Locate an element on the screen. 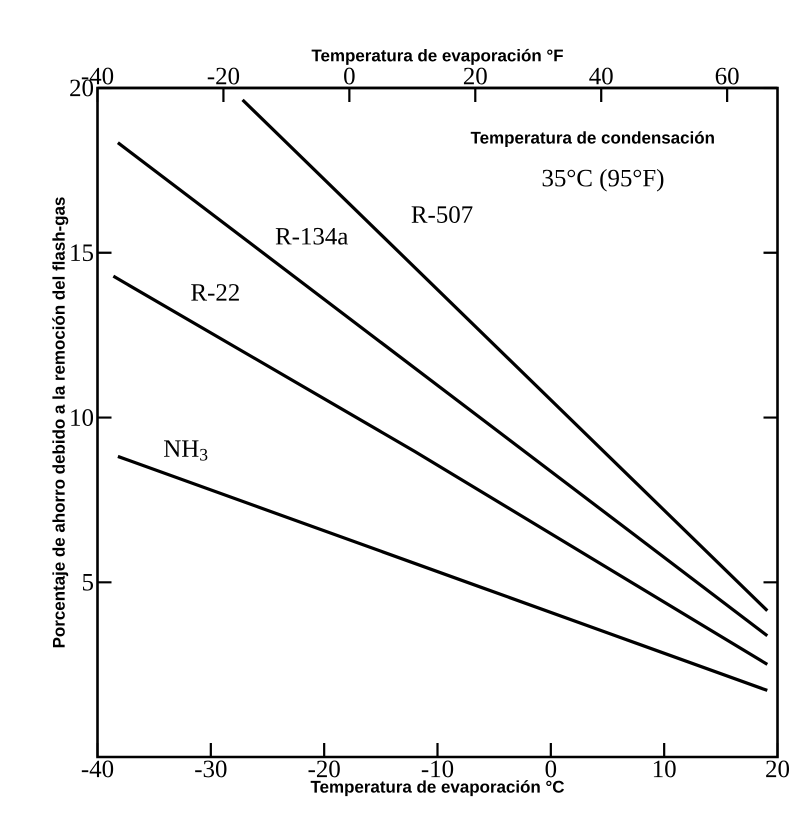  x-tick-label: 20 is located at coordinates (777, 769).